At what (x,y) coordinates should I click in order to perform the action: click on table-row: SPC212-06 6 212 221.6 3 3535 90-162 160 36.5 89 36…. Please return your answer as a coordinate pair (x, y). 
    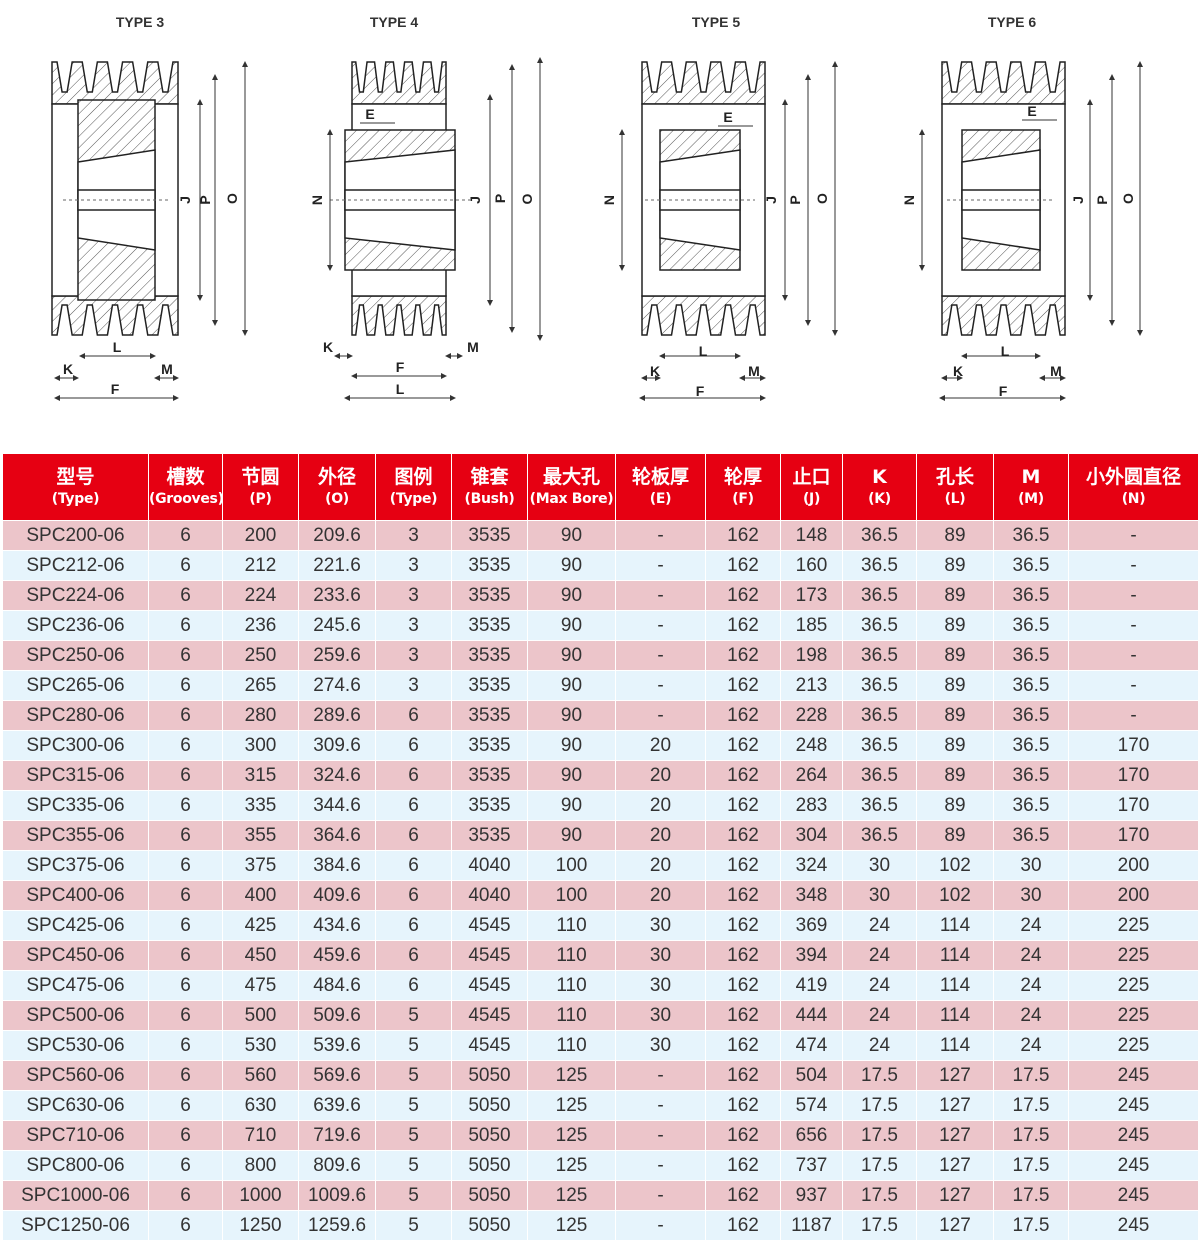
    Looking at the image, I should click on (600, 565).